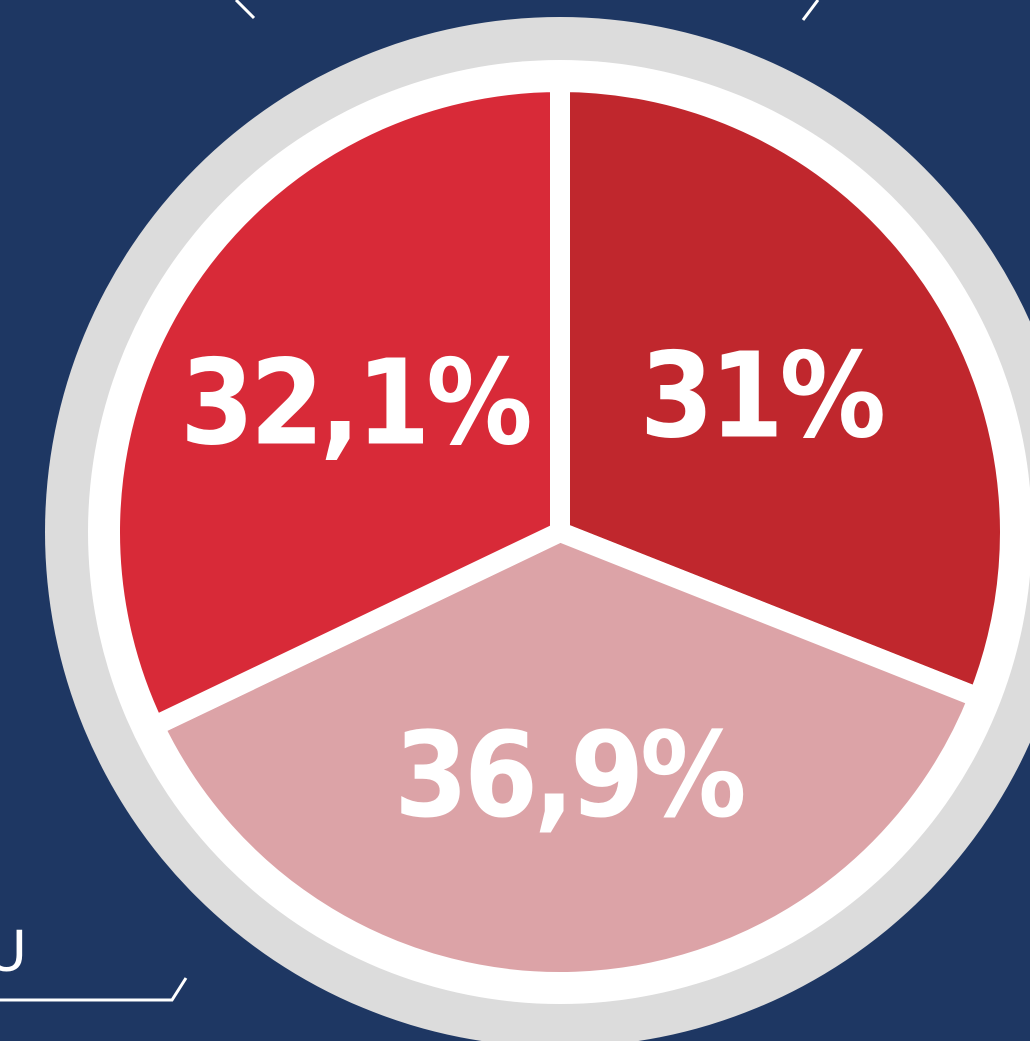  What do you see at coordinates (762, 395) in the screenshot?
I see `data-label: 31%` at bounding box center [762, 395].